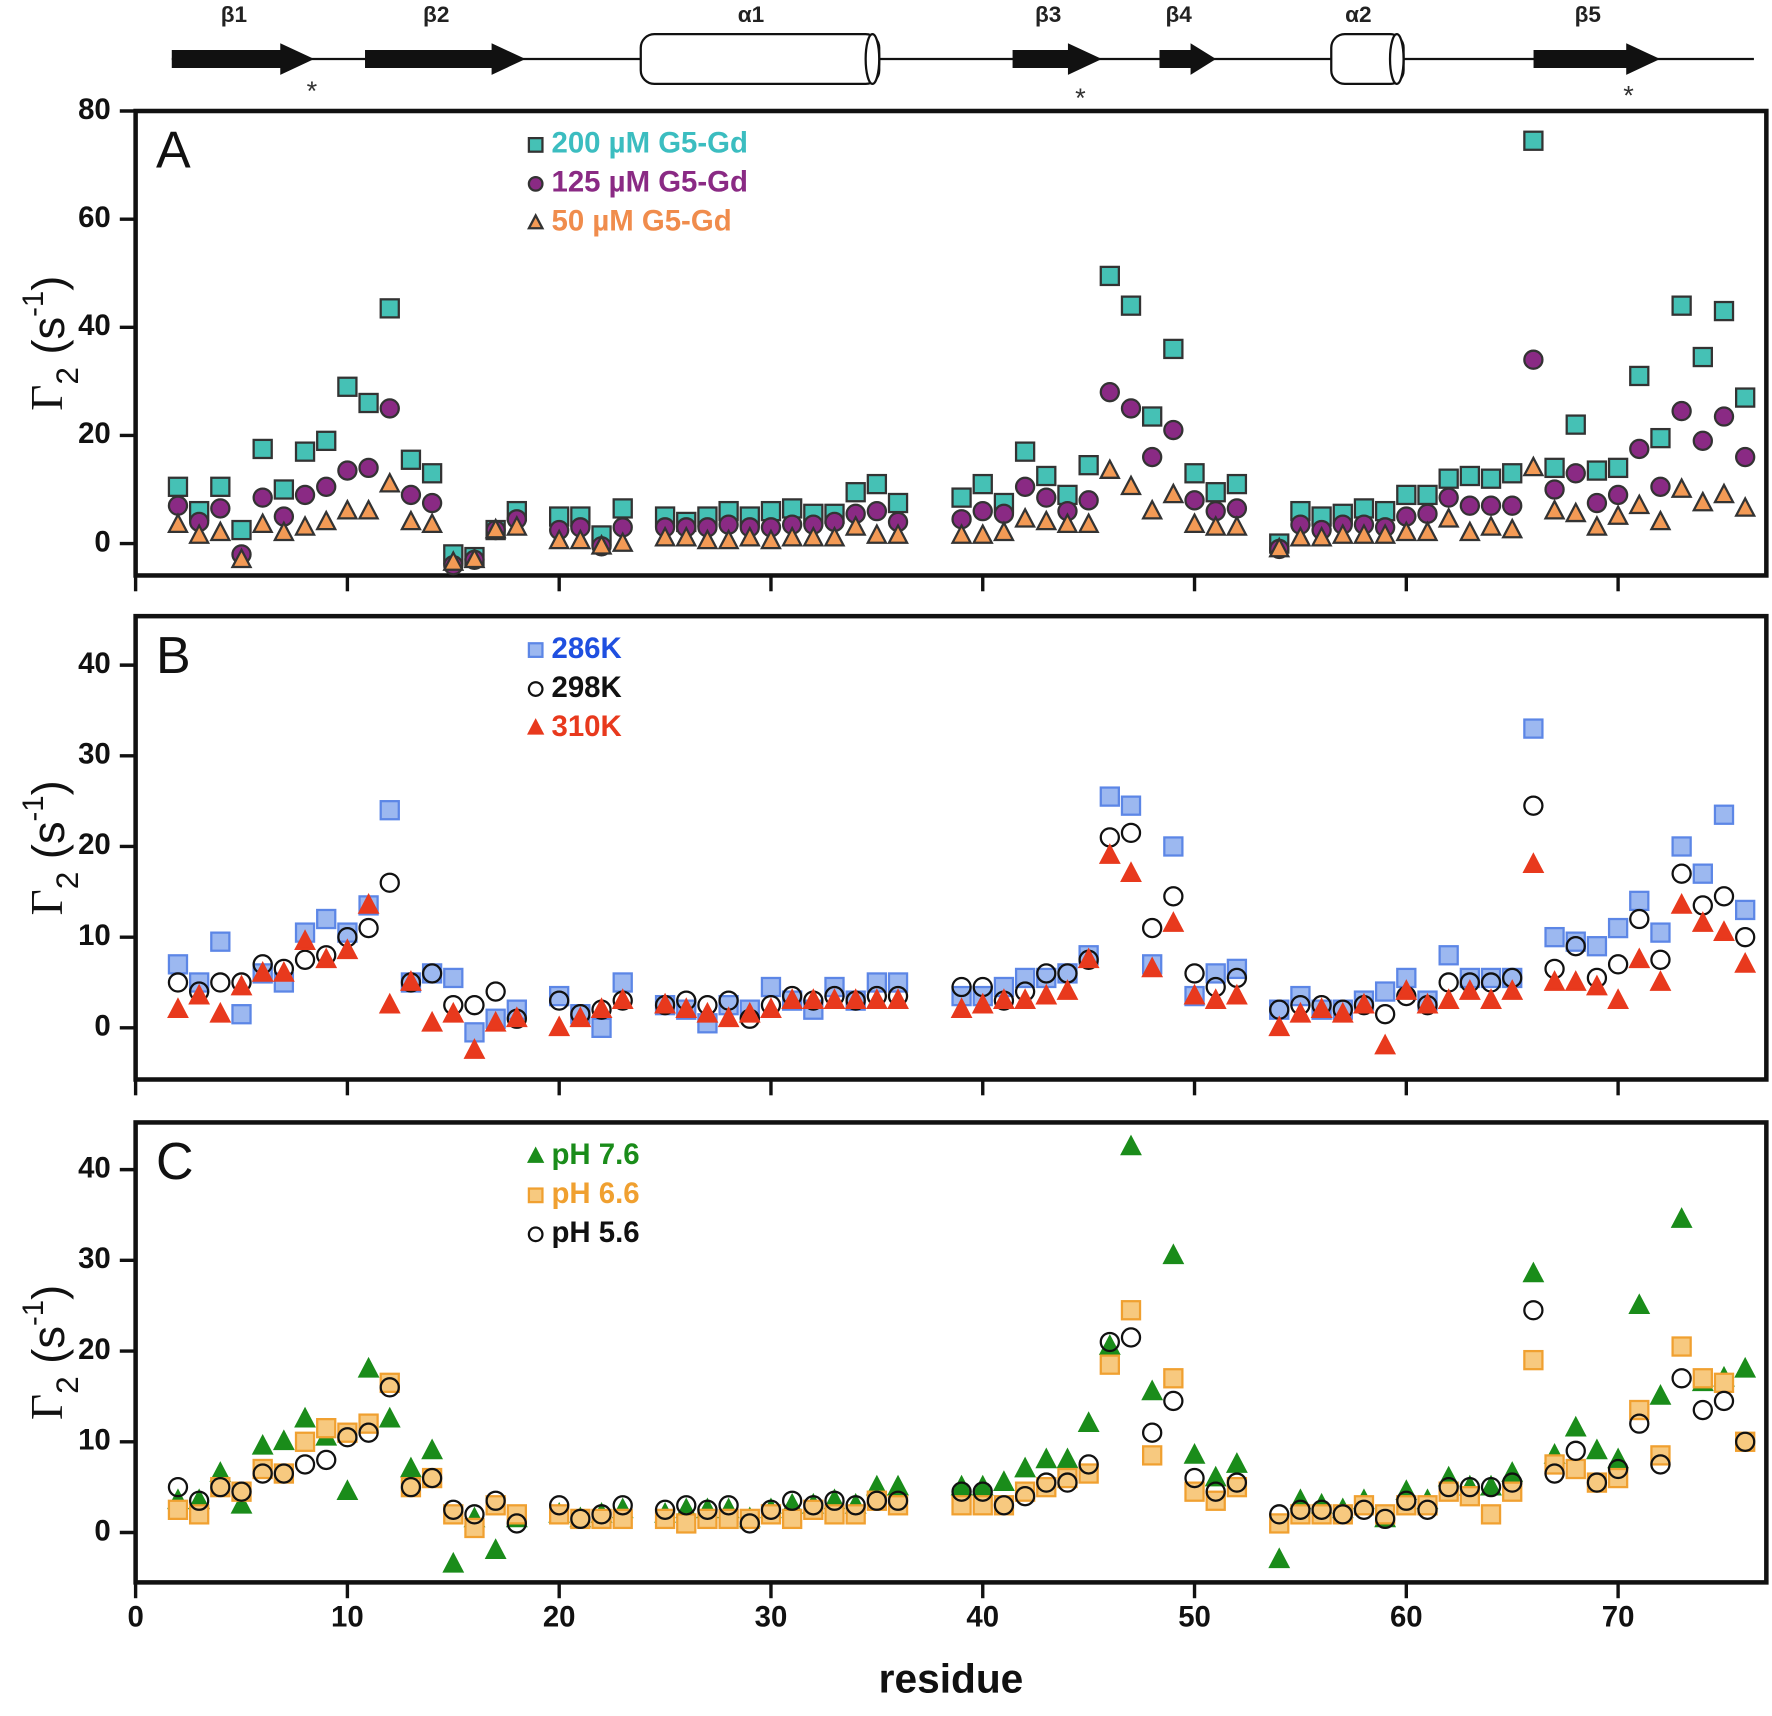 Image resolution: width=1772 pixels, height=1716 pixels. Describe the element at coordinates (175, 1162) in the screenshot. I see `panel-label: C` at that location.